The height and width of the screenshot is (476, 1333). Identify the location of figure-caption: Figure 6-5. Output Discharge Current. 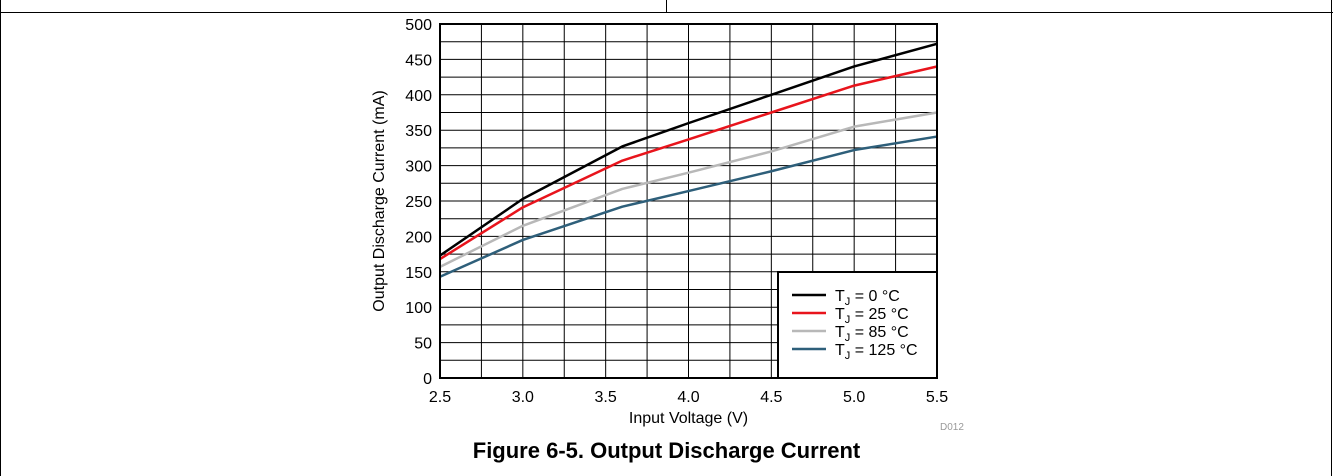
(666, 450).